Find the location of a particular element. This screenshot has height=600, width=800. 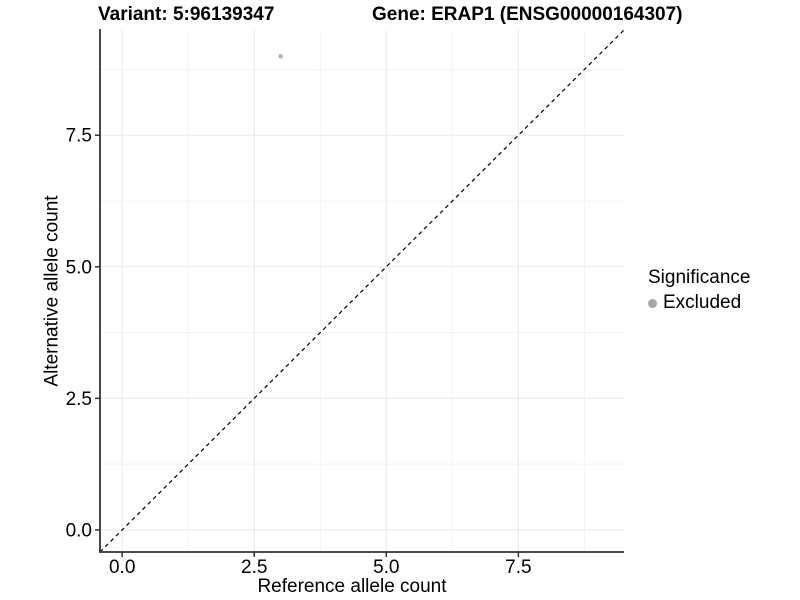

x-axis-title: Reference allele count is located at coordinates (352, 586).